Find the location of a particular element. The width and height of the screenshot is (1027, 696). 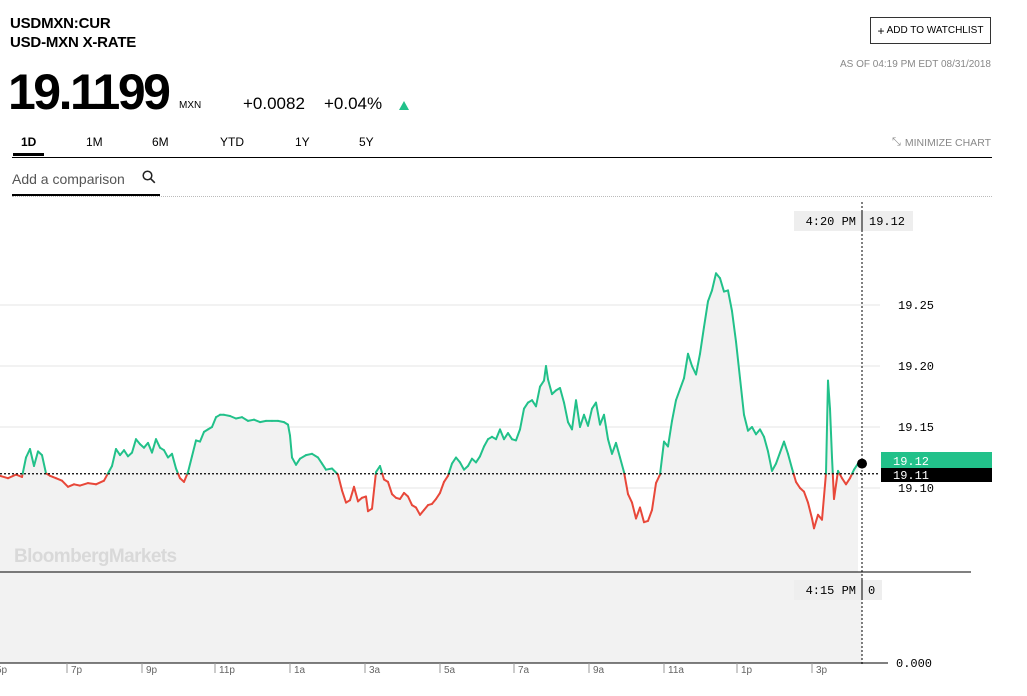

tab-1y: 1Y is located at coordinates (302, 142).